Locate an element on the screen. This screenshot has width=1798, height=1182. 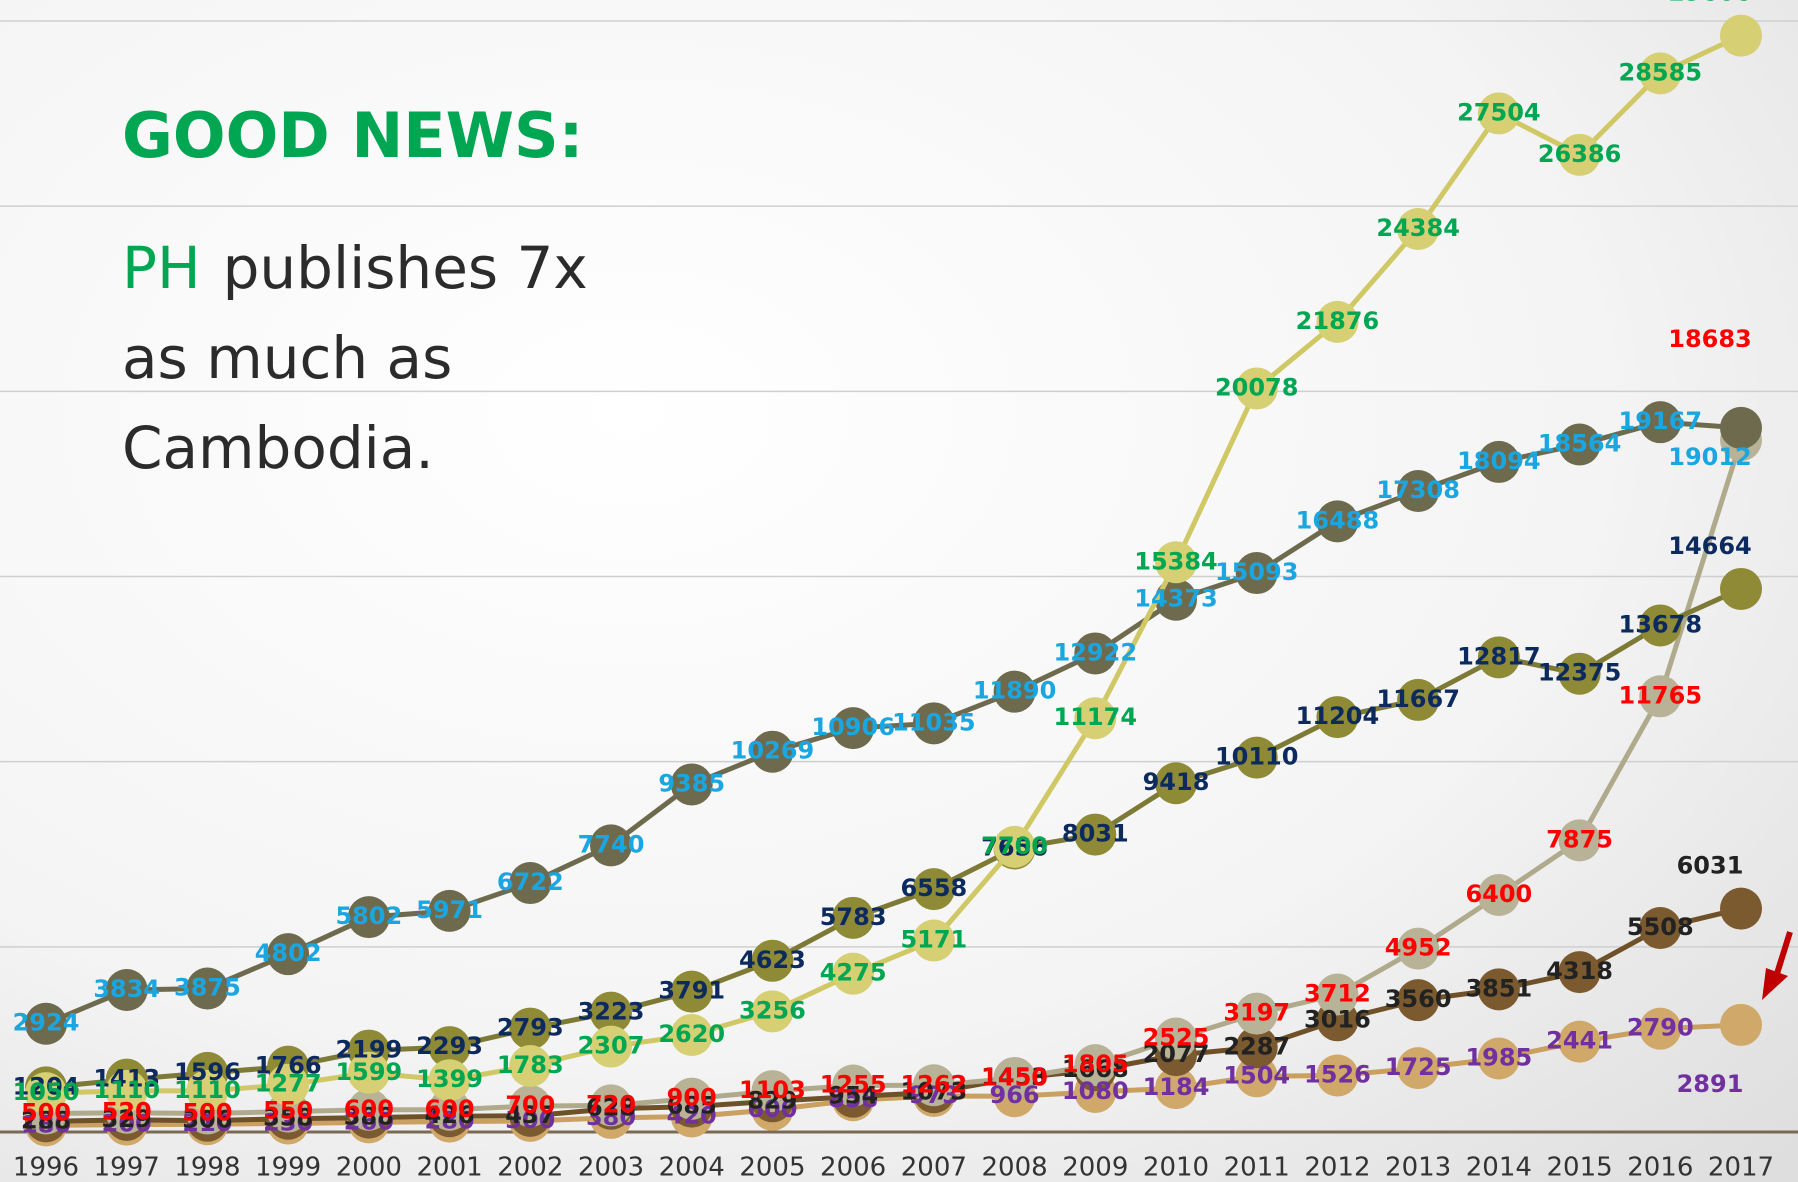
data-label: 1599 is located at coordinates (368, 1072).